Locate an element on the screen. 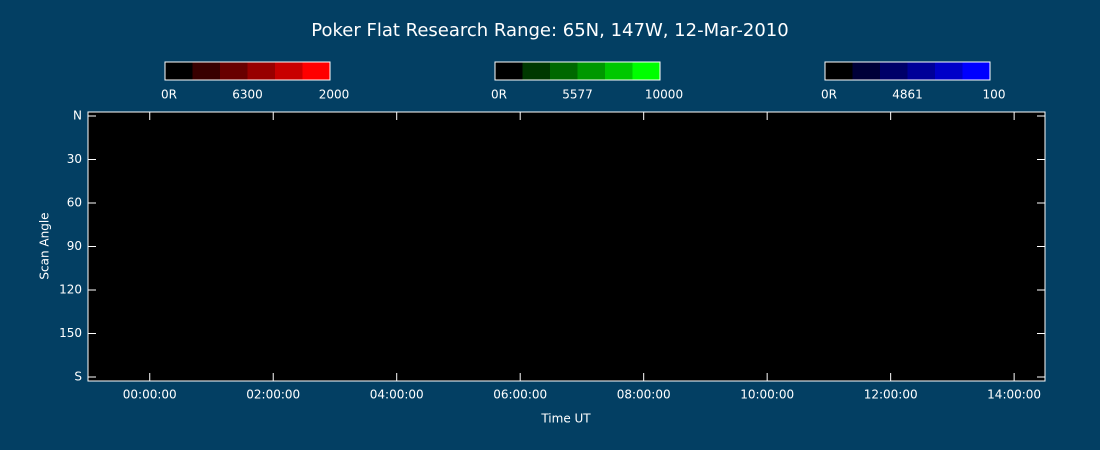 This screenshot has width=1100, height=450. y-tick-label: 60 is located at coordinates (74, 203).